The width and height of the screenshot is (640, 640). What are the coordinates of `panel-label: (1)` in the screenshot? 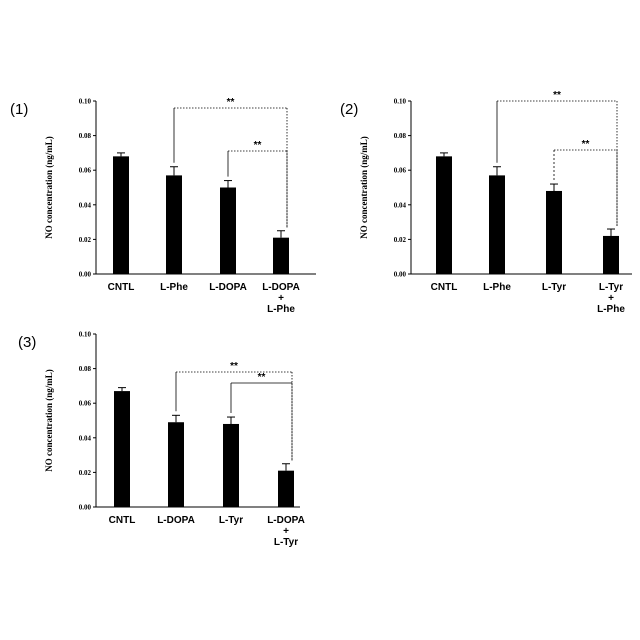 It's located at (19, 109).